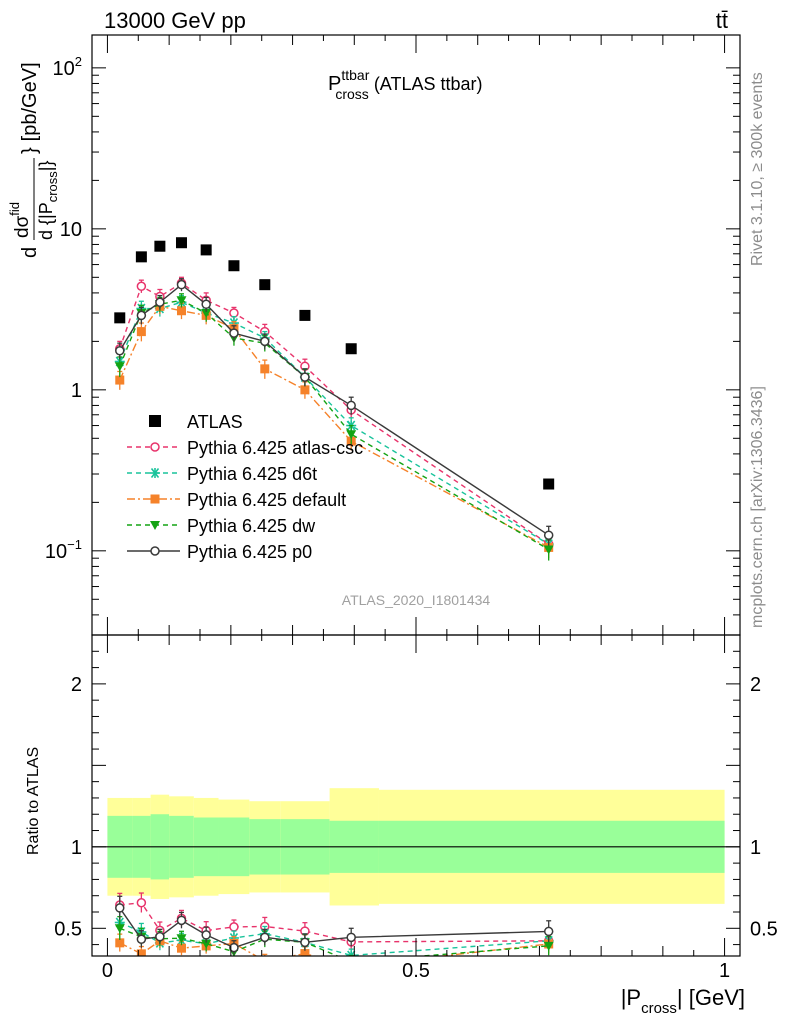 This screenshot has height=1024, width=786. What do you see at coordinates (334, 84) in the screenshot?
I see `plot-title-main: P` at bounding box center [334, 84].